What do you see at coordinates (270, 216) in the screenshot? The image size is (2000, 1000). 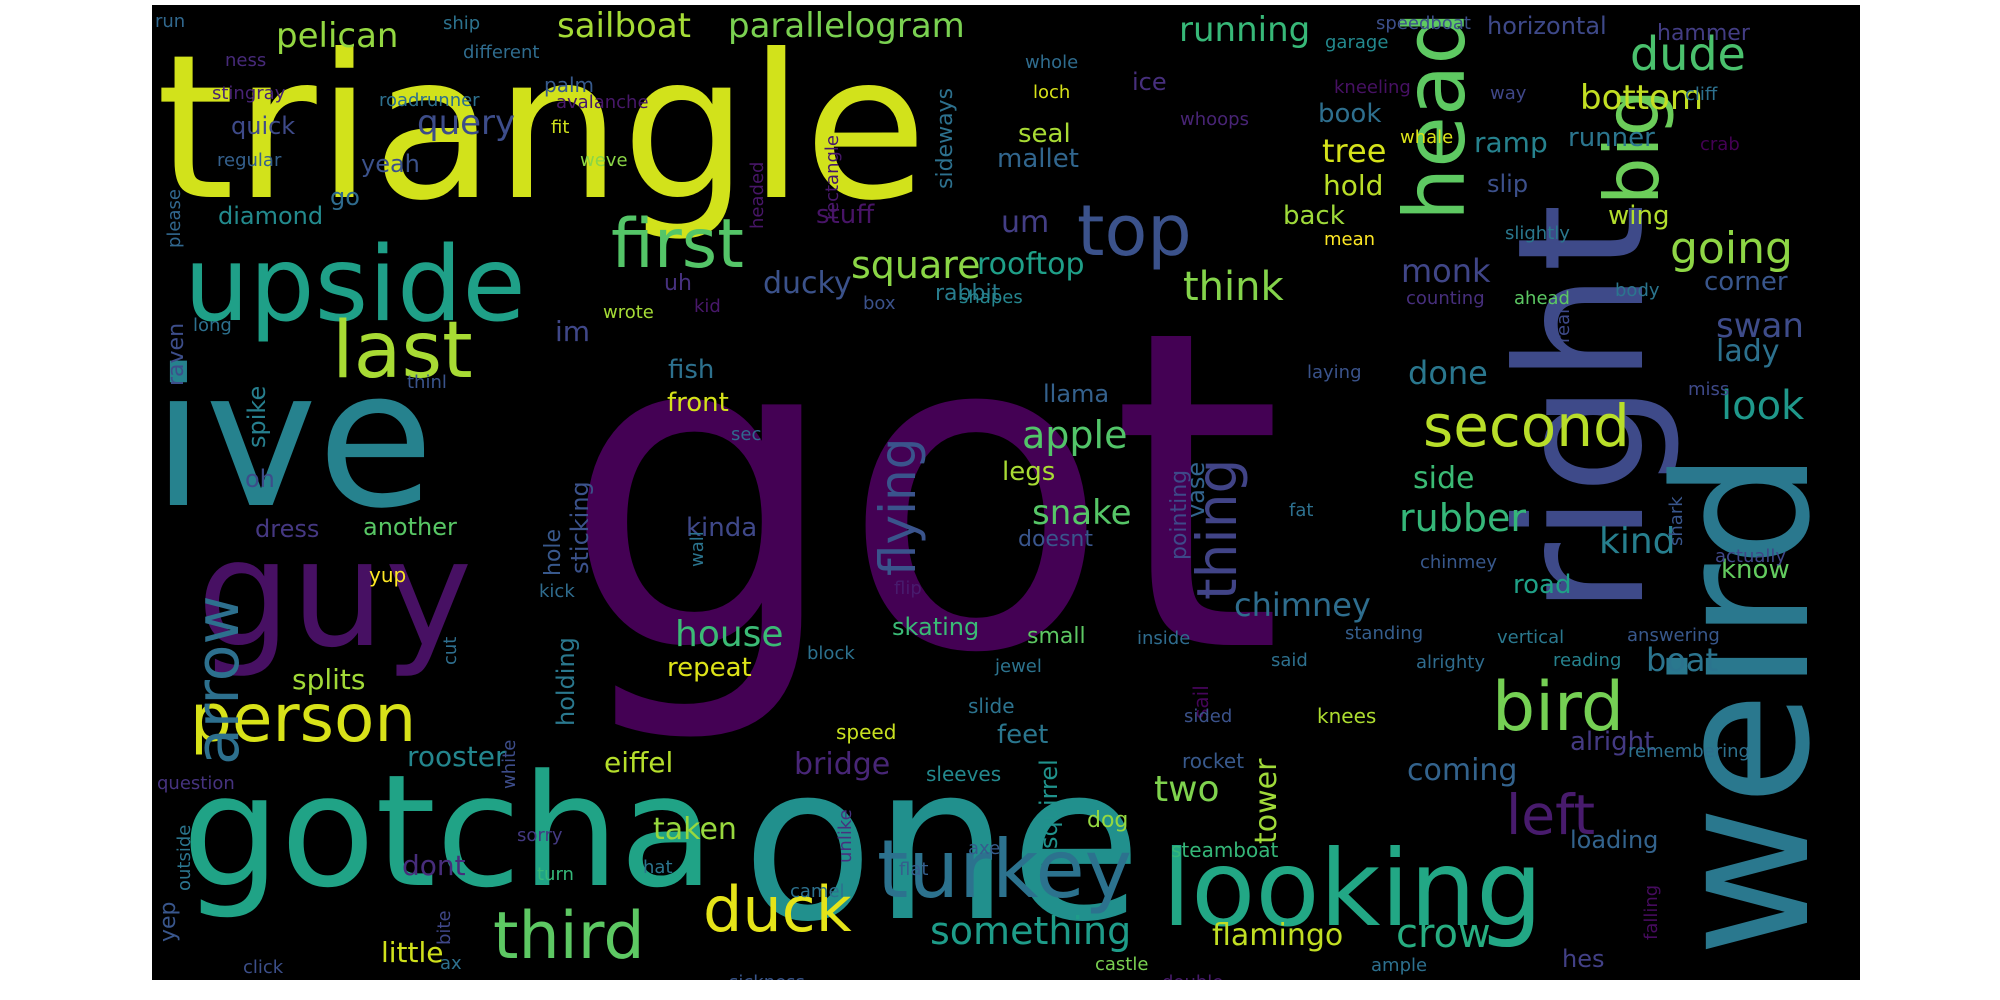 I see `word-diamond: diamond` at bounding box center [270, 216].